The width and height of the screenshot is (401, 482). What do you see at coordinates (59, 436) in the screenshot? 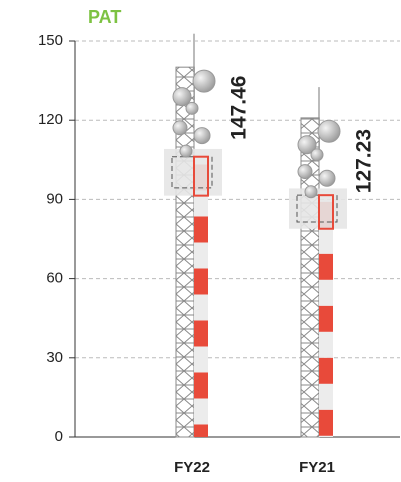
I see `y-tick-label: 0` at bounding box center [59, 436].